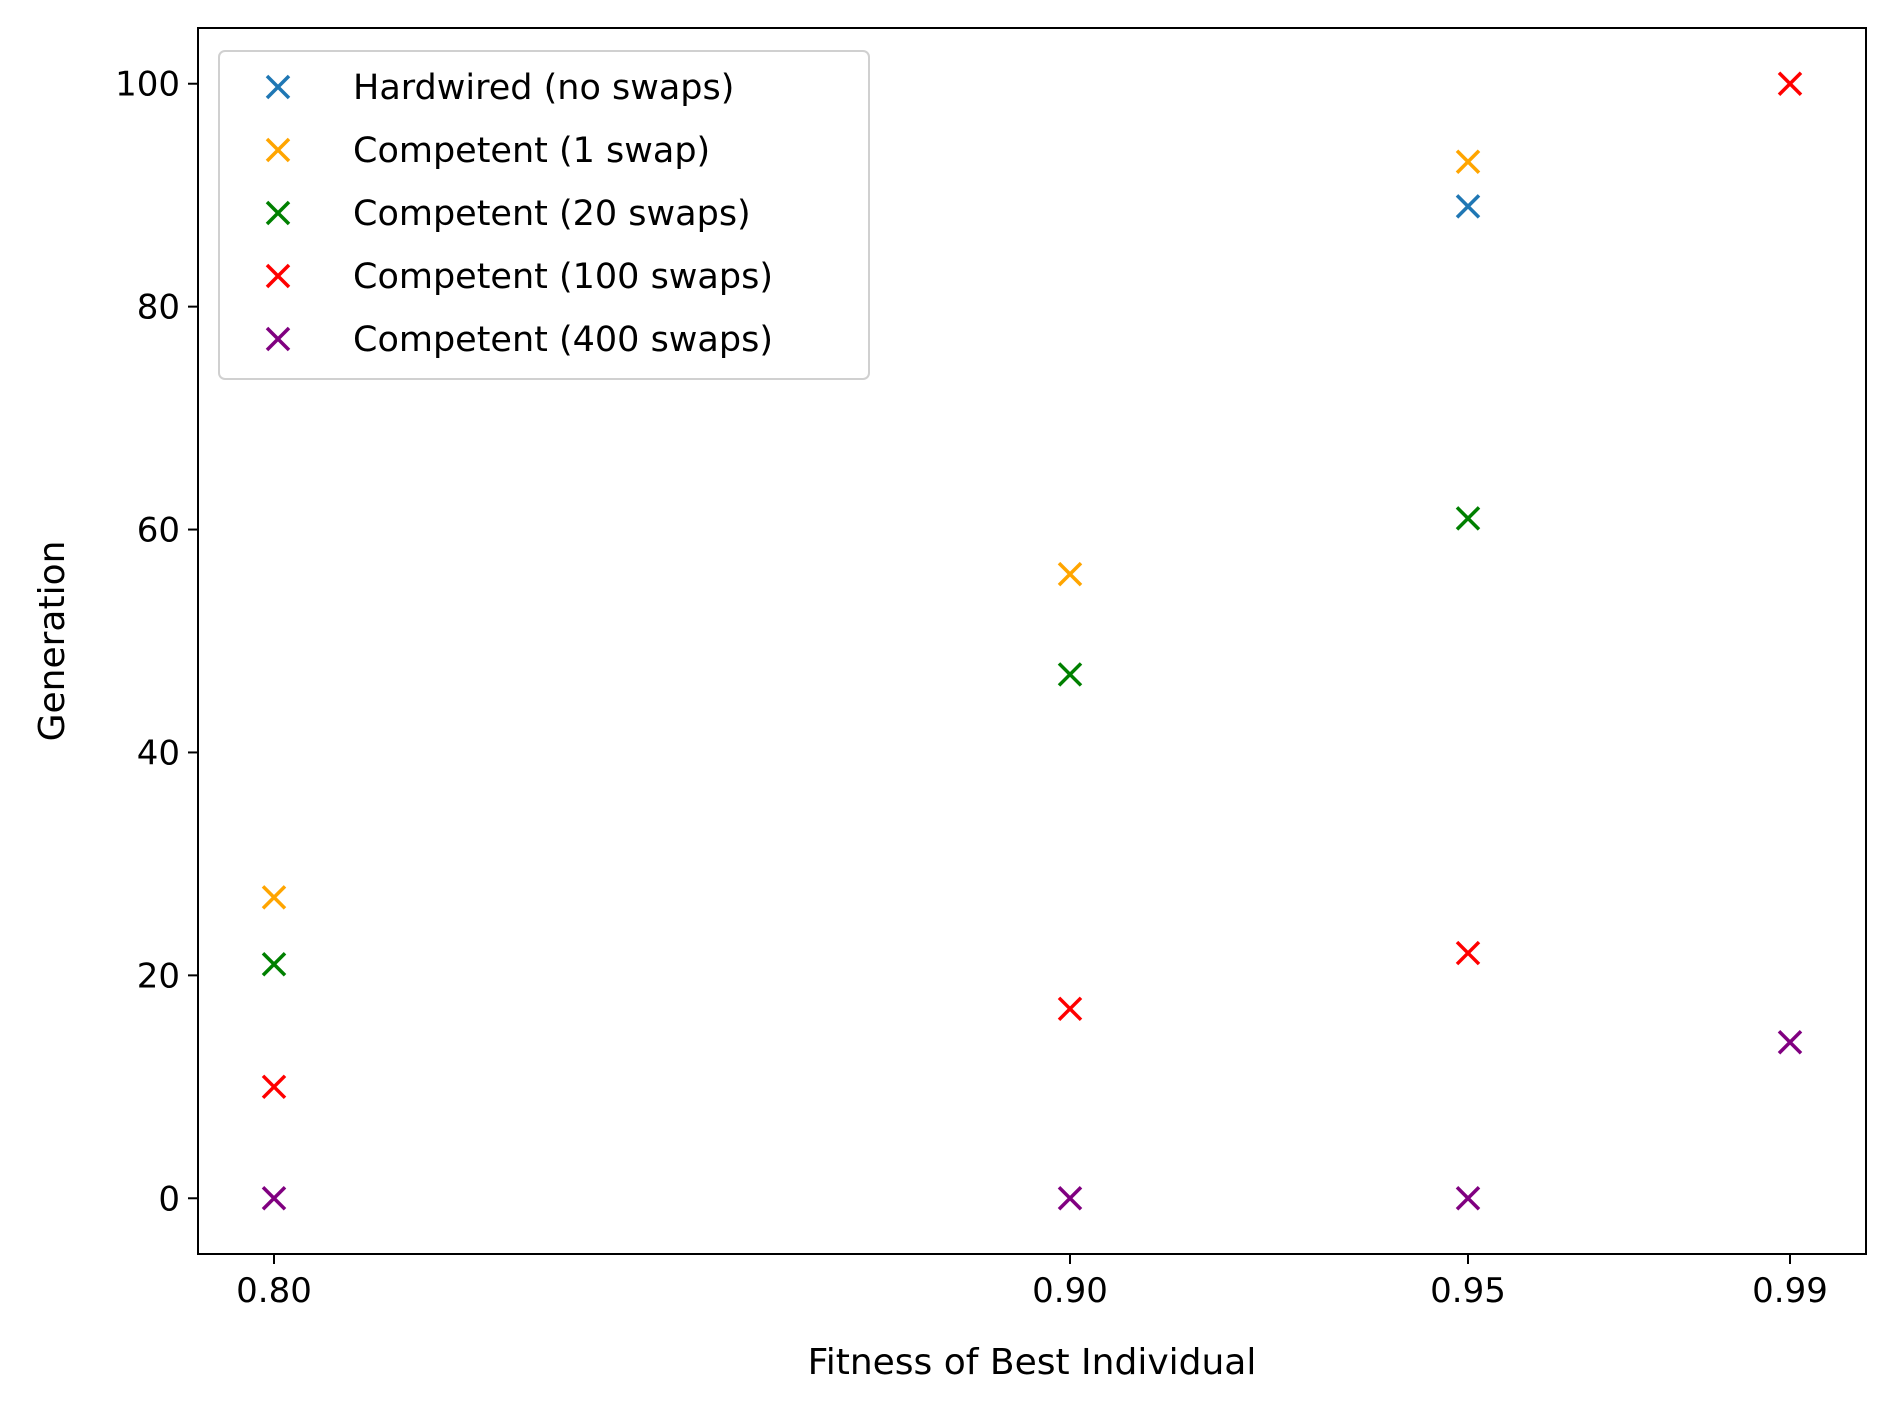  What do you see at coordinates (531, 151) in the screenshot?
I see `legend-label-1: Competent (1 swap)` at bounding box center [531, 151].